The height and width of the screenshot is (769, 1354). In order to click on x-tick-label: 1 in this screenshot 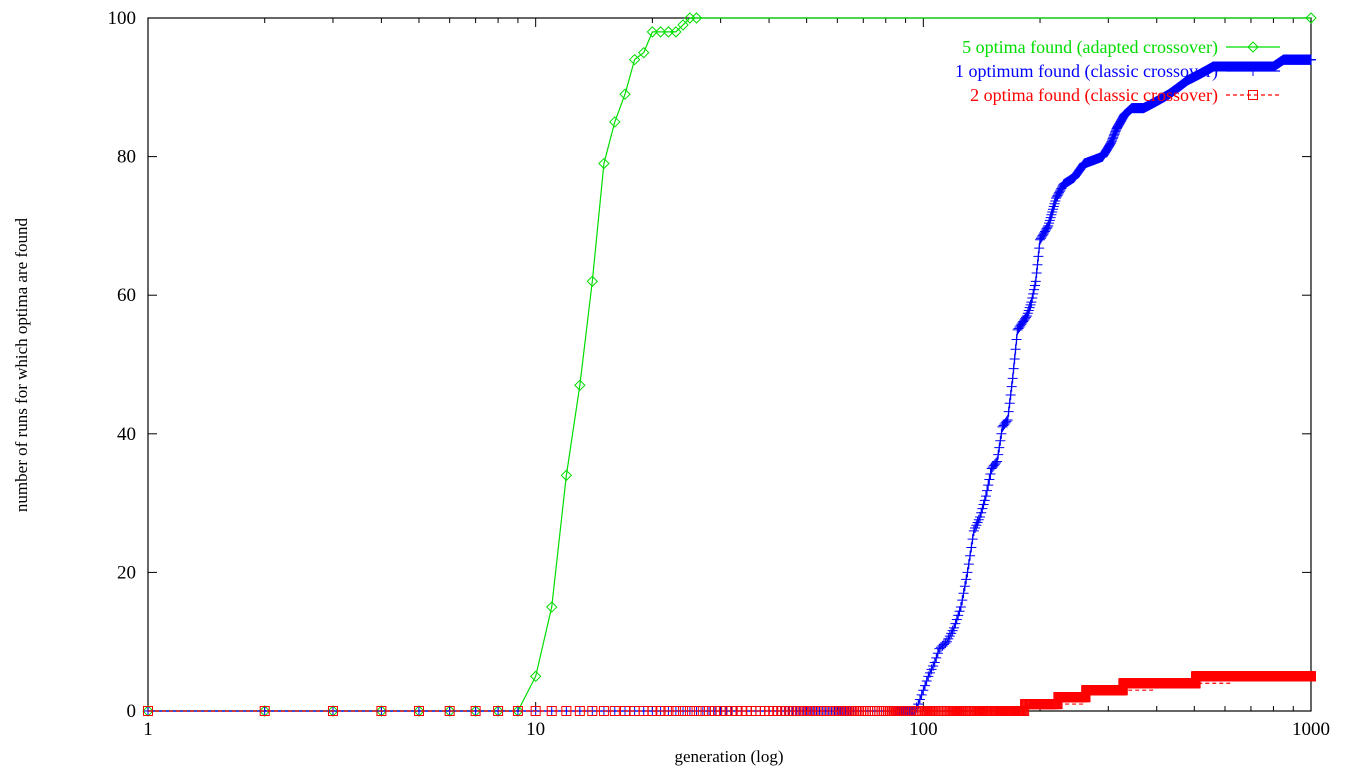, I will do `click(148, 729)`.